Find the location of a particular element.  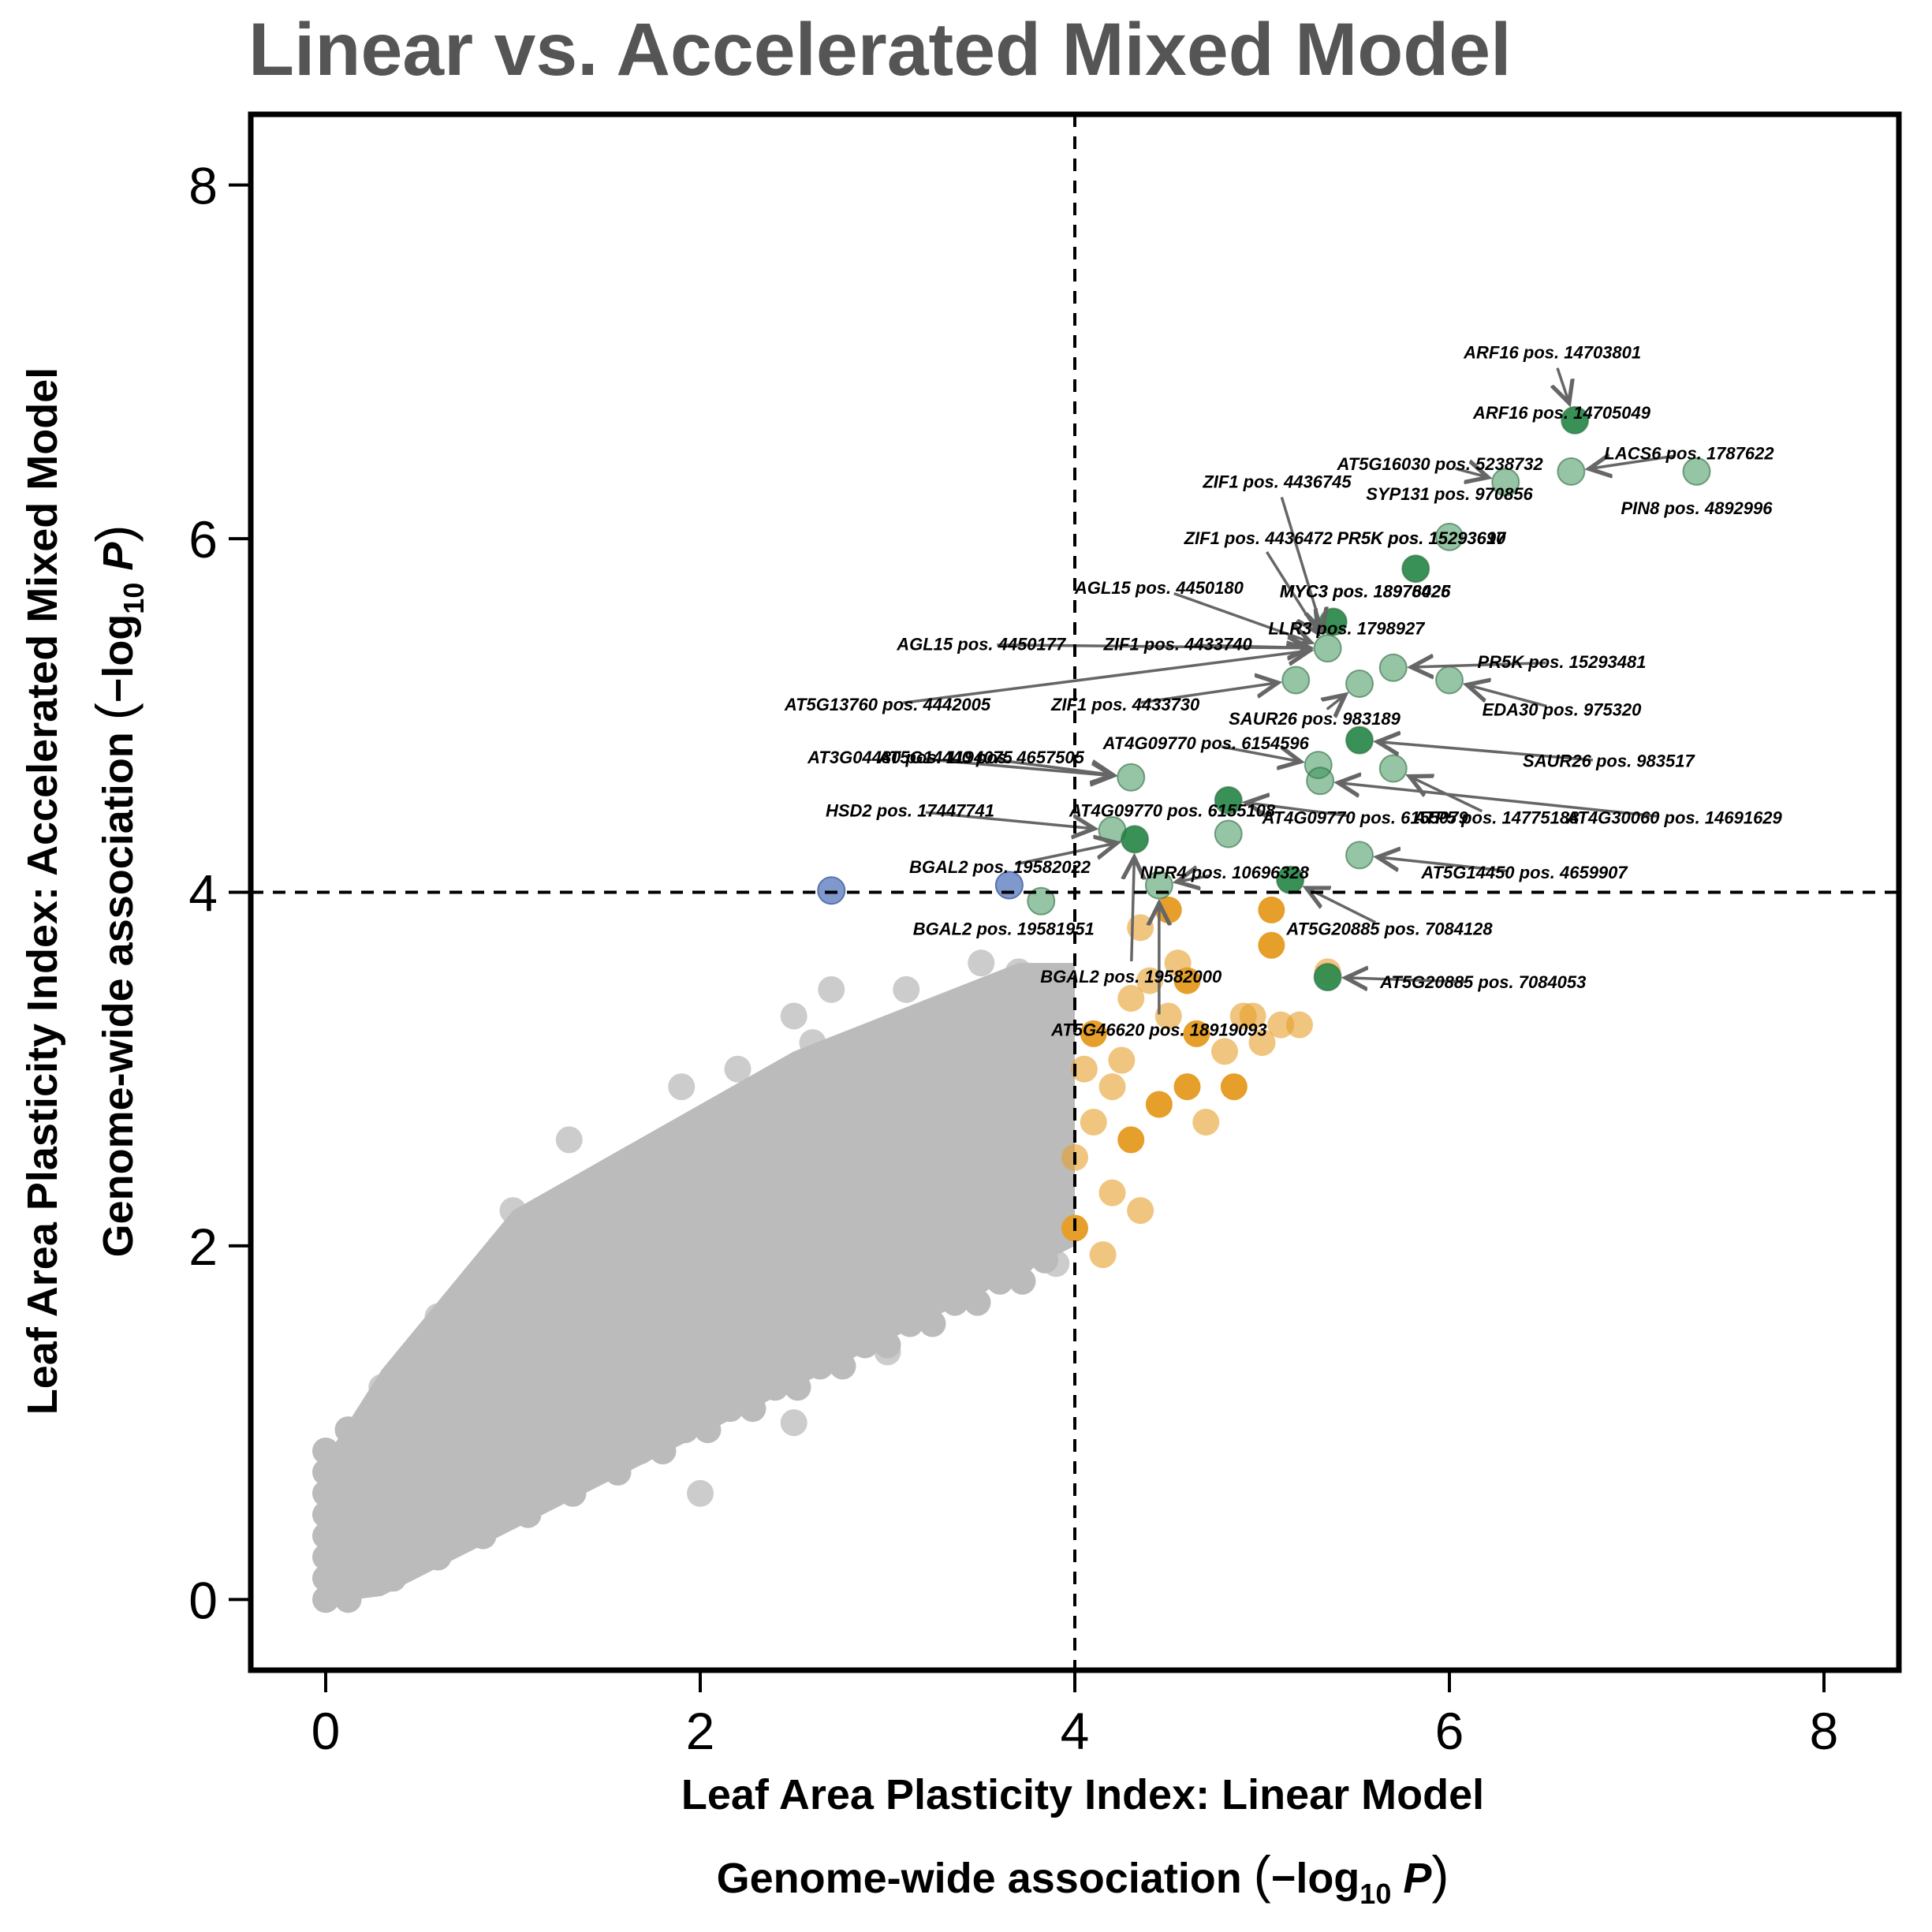

y-axis-label-prefix: Genome-wide association is located at coordinates (118, 995).